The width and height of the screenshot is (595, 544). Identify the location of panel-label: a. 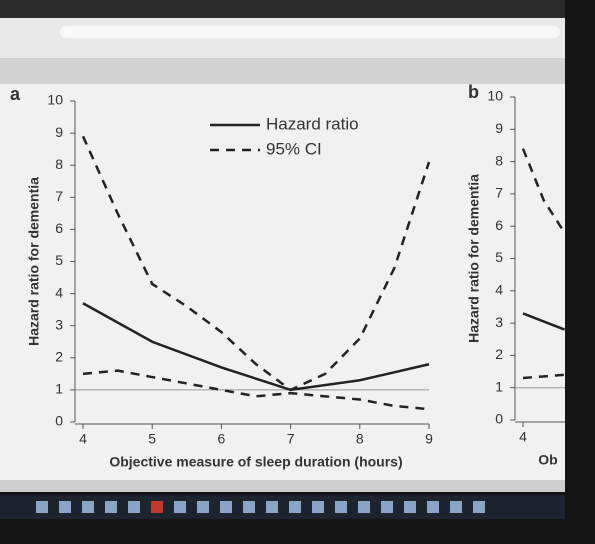
(15, 94).